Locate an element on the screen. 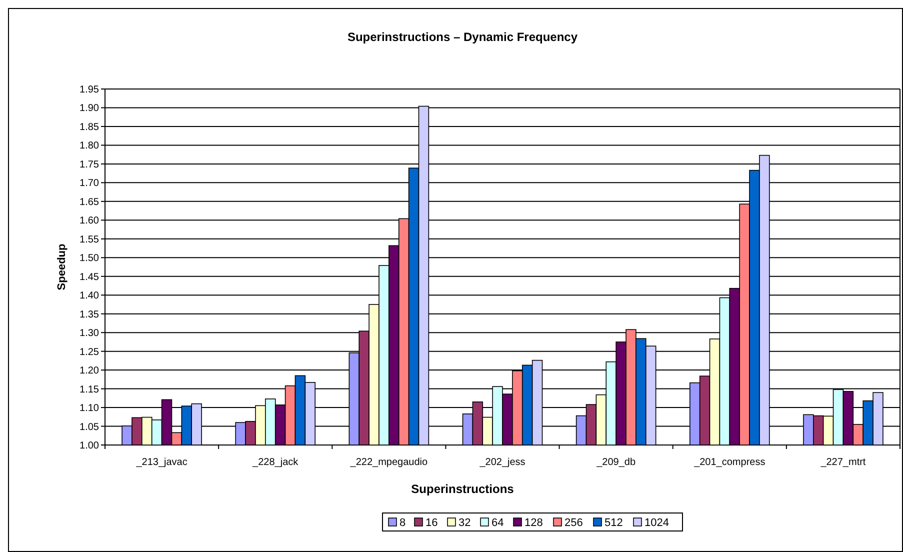 Image resolution: width=903 pixels, height=552 pixels. y-tick-label: 1.35 is located at coordinates (90, 314).